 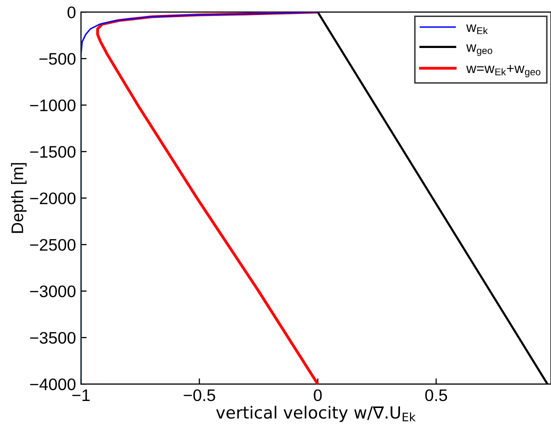 I want to click on legend-label: w$_{geo}$, so click(x=479, y=50).